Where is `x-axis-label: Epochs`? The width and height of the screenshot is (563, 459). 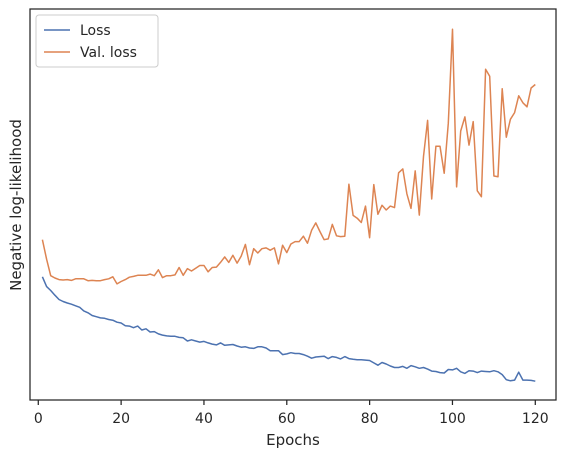 x-axis-label: Epochs is located at coordinates (293, 440).